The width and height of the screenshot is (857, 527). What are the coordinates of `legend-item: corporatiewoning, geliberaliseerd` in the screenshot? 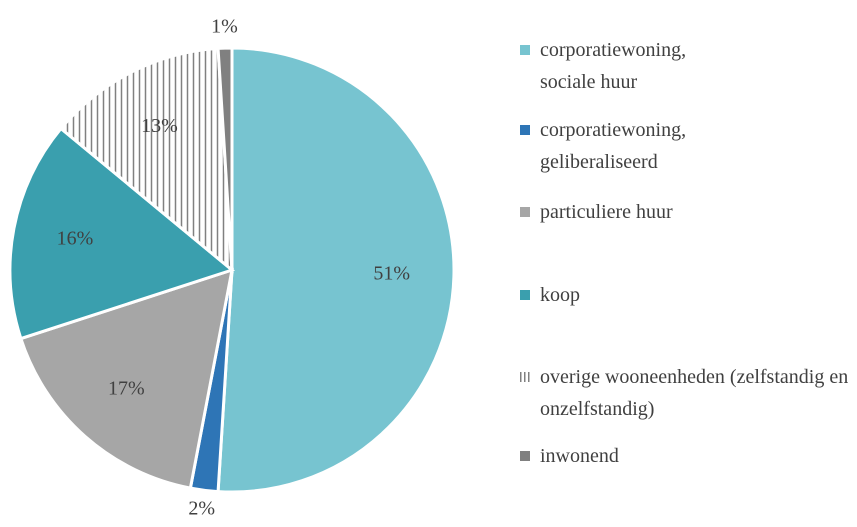 It's located at (685, 146).